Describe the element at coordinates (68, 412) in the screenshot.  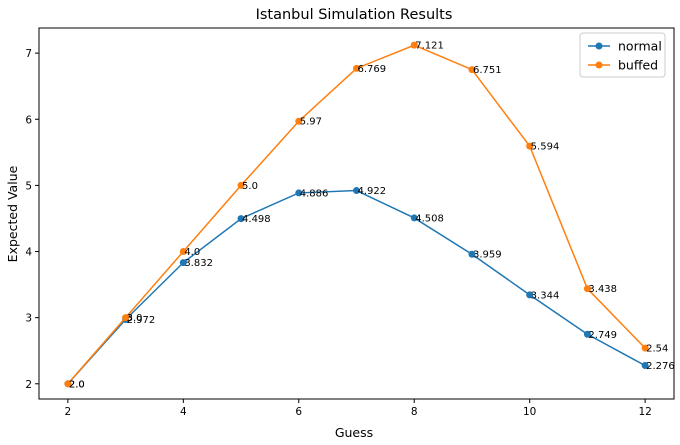
I see `x-tick-label: 2` at that location.